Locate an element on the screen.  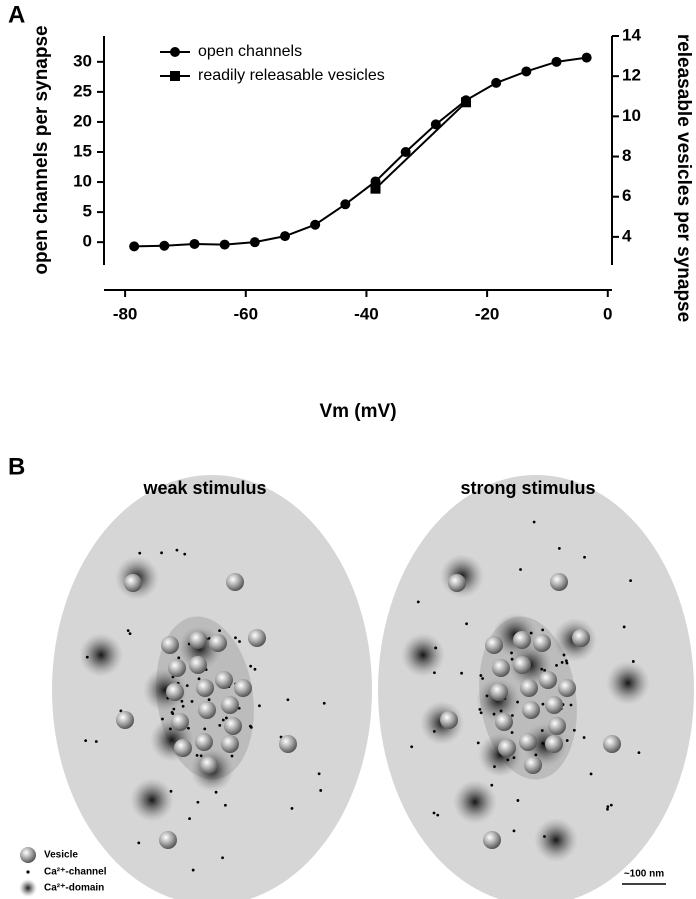
y-tick-label: 20 is located at coordinates (82, 120).